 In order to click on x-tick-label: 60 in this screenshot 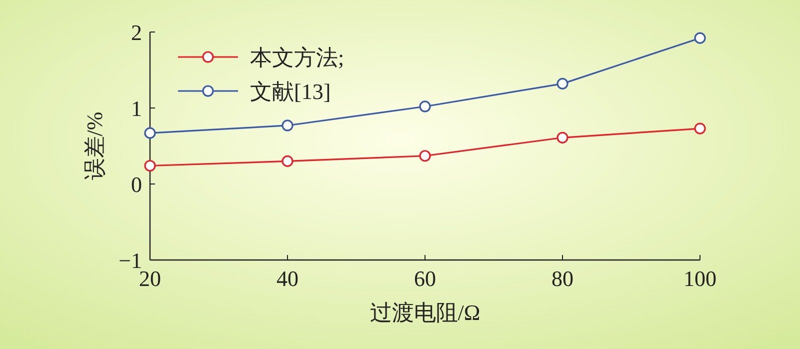, I will do `click(425, 278)`.